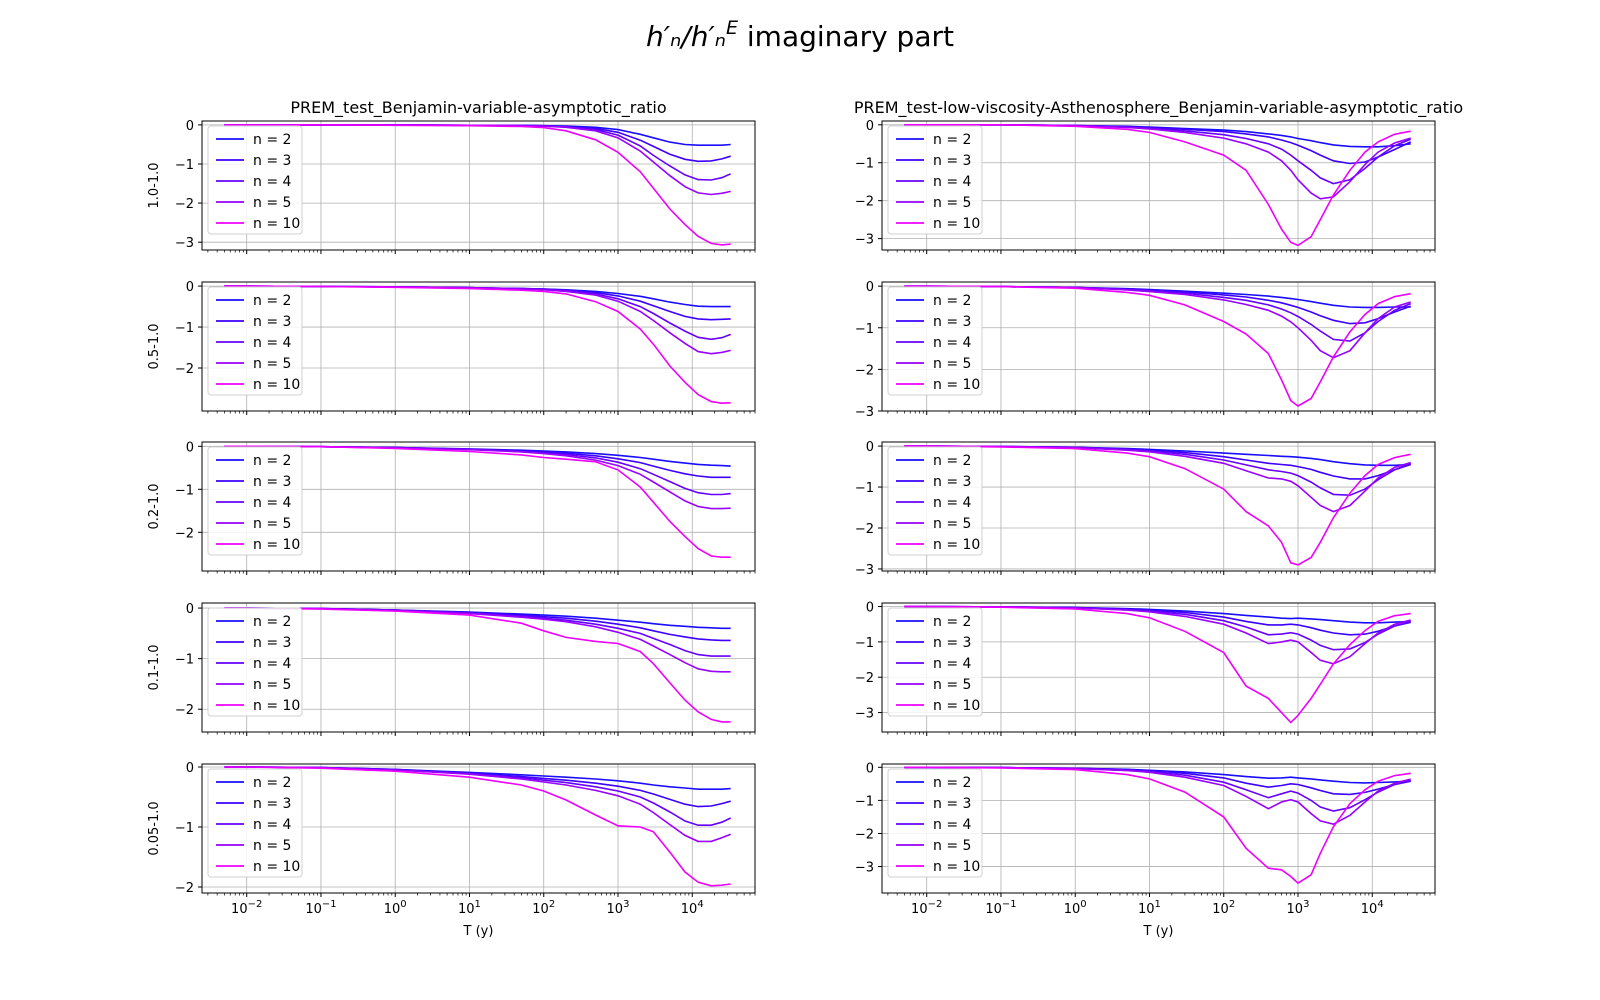  Describe the element at coordinates (1223, 908) in the screenshot. I see `x-tick-label: 10²` at that location.